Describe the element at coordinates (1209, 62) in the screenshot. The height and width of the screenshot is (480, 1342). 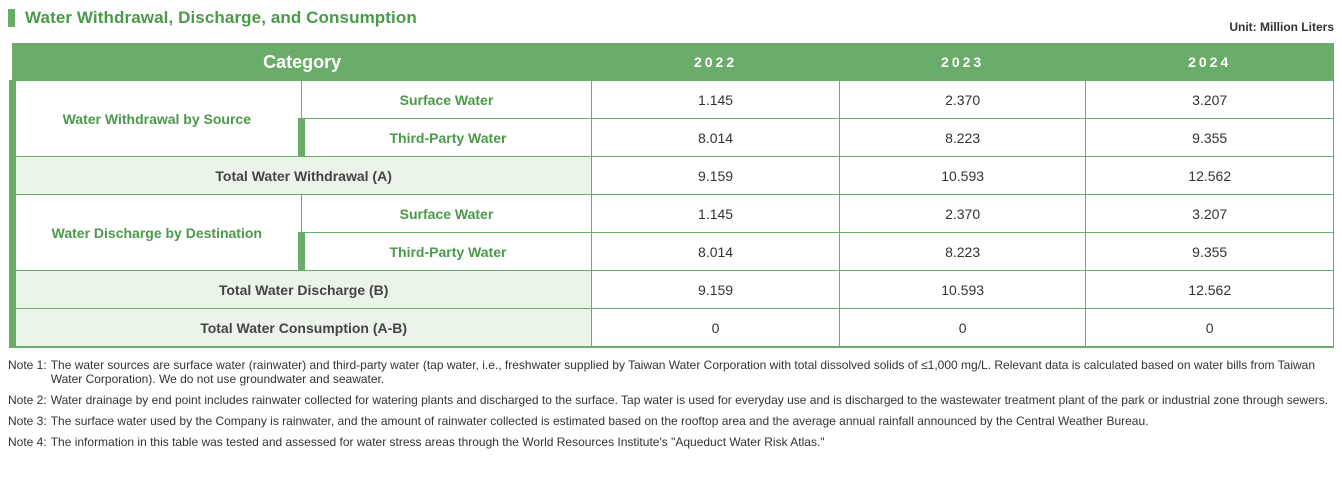
I see `year-header-2024: 2024` at that location.